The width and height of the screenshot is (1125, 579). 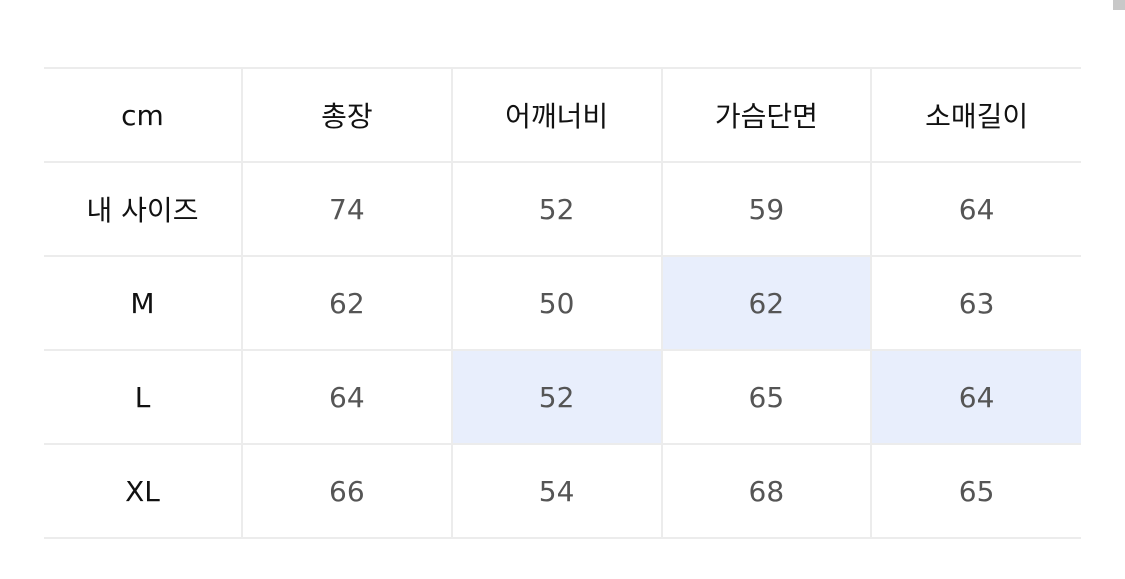 I want to click on table-cell: 68, so click(x=766, y=491).